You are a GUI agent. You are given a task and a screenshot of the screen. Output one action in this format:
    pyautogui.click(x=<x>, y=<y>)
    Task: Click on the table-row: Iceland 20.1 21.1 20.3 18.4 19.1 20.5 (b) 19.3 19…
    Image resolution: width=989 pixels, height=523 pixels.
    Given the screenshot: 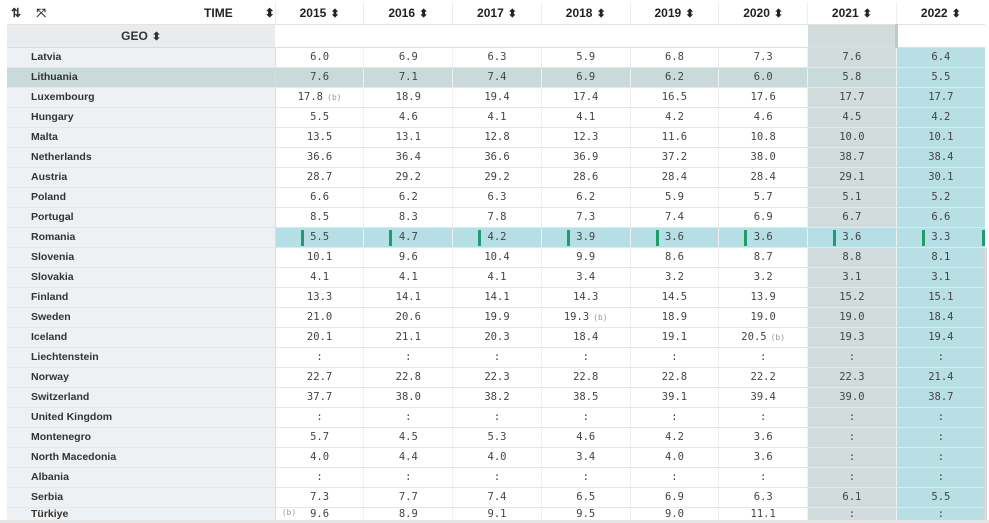 What is the action you would take?
    pyautogui.click(x=496, y=337)
    